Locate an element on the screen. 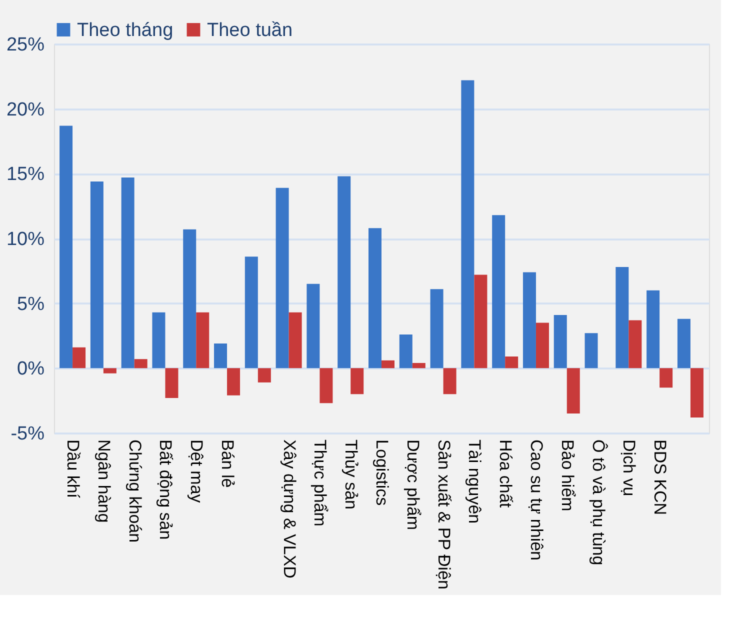 The height and width of the screenshot is (619, 744). x-tick-label: Logistics is located at coordinates (382, 473).